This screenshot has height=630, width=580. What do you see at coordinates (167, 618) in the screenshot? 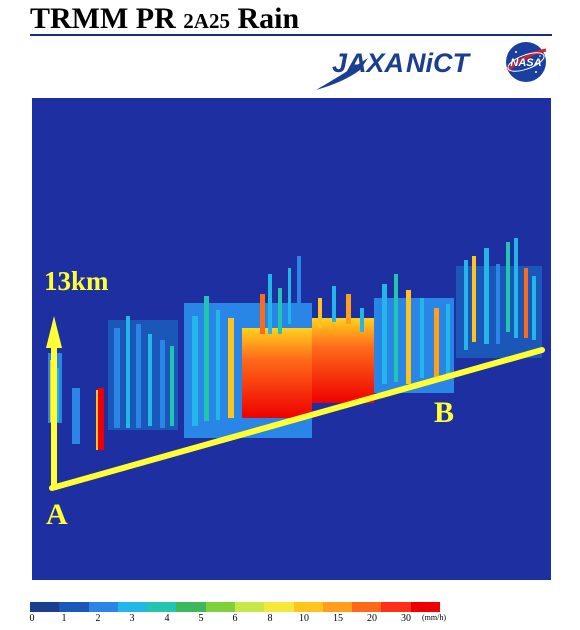
I see `colorbar-tick: 4` at bounding box center [167, 618].